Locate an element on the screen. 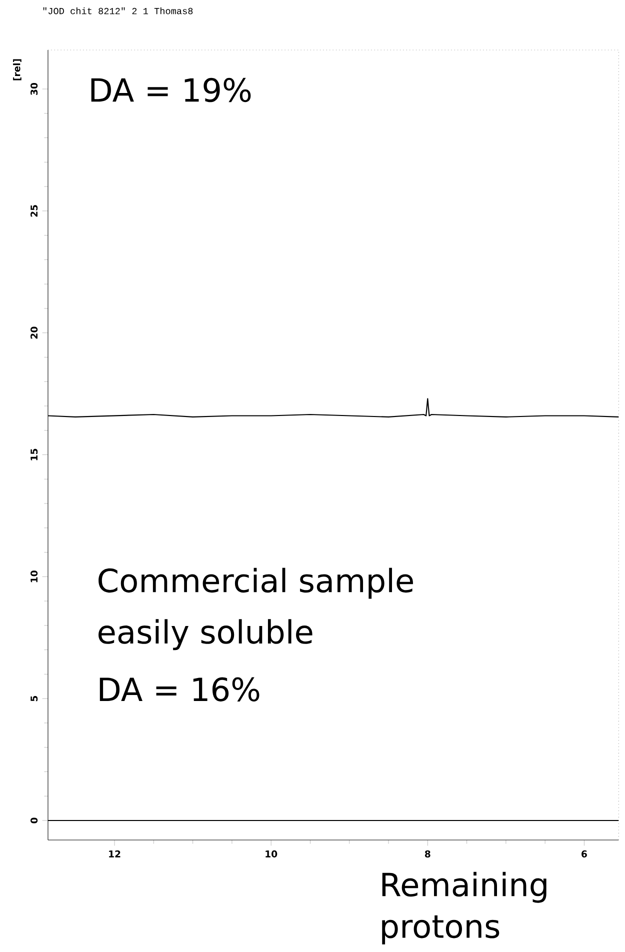 This screenshot has height=952, width=625. annotation: DA = 19% is located at coordinates (171, 90).